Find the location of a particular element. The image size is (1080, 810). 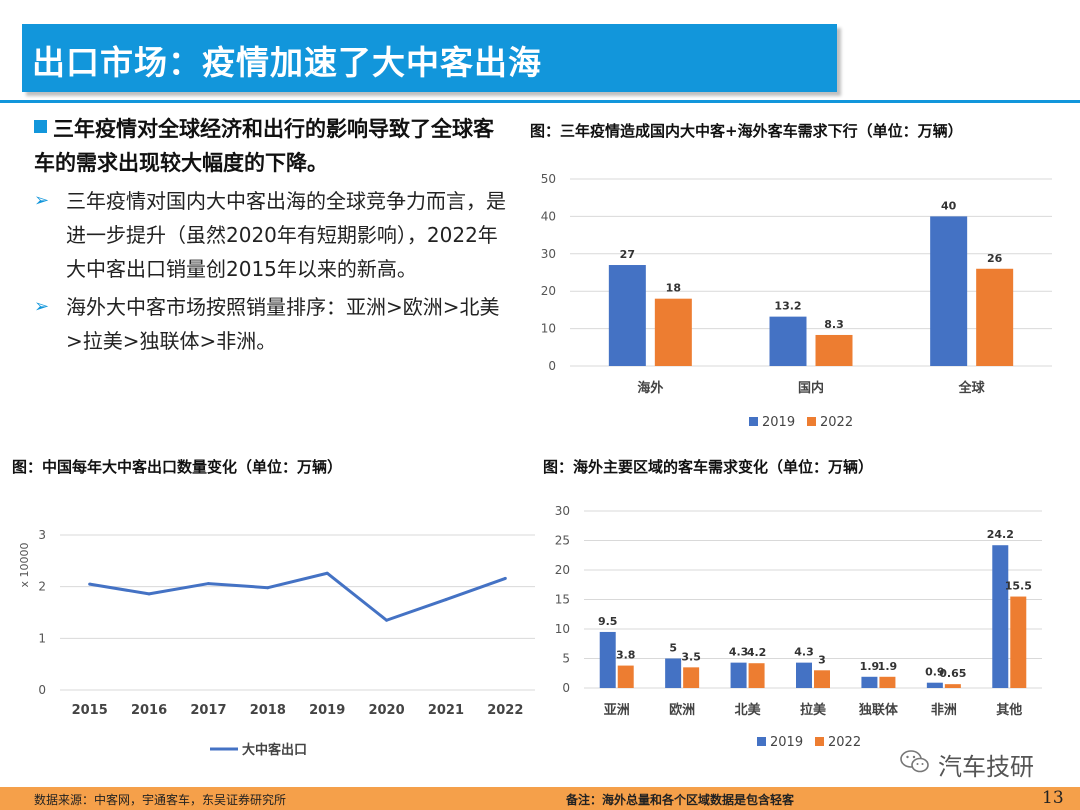

chart2-x-tick-label: 2020 is located at coordinates (386, 710).